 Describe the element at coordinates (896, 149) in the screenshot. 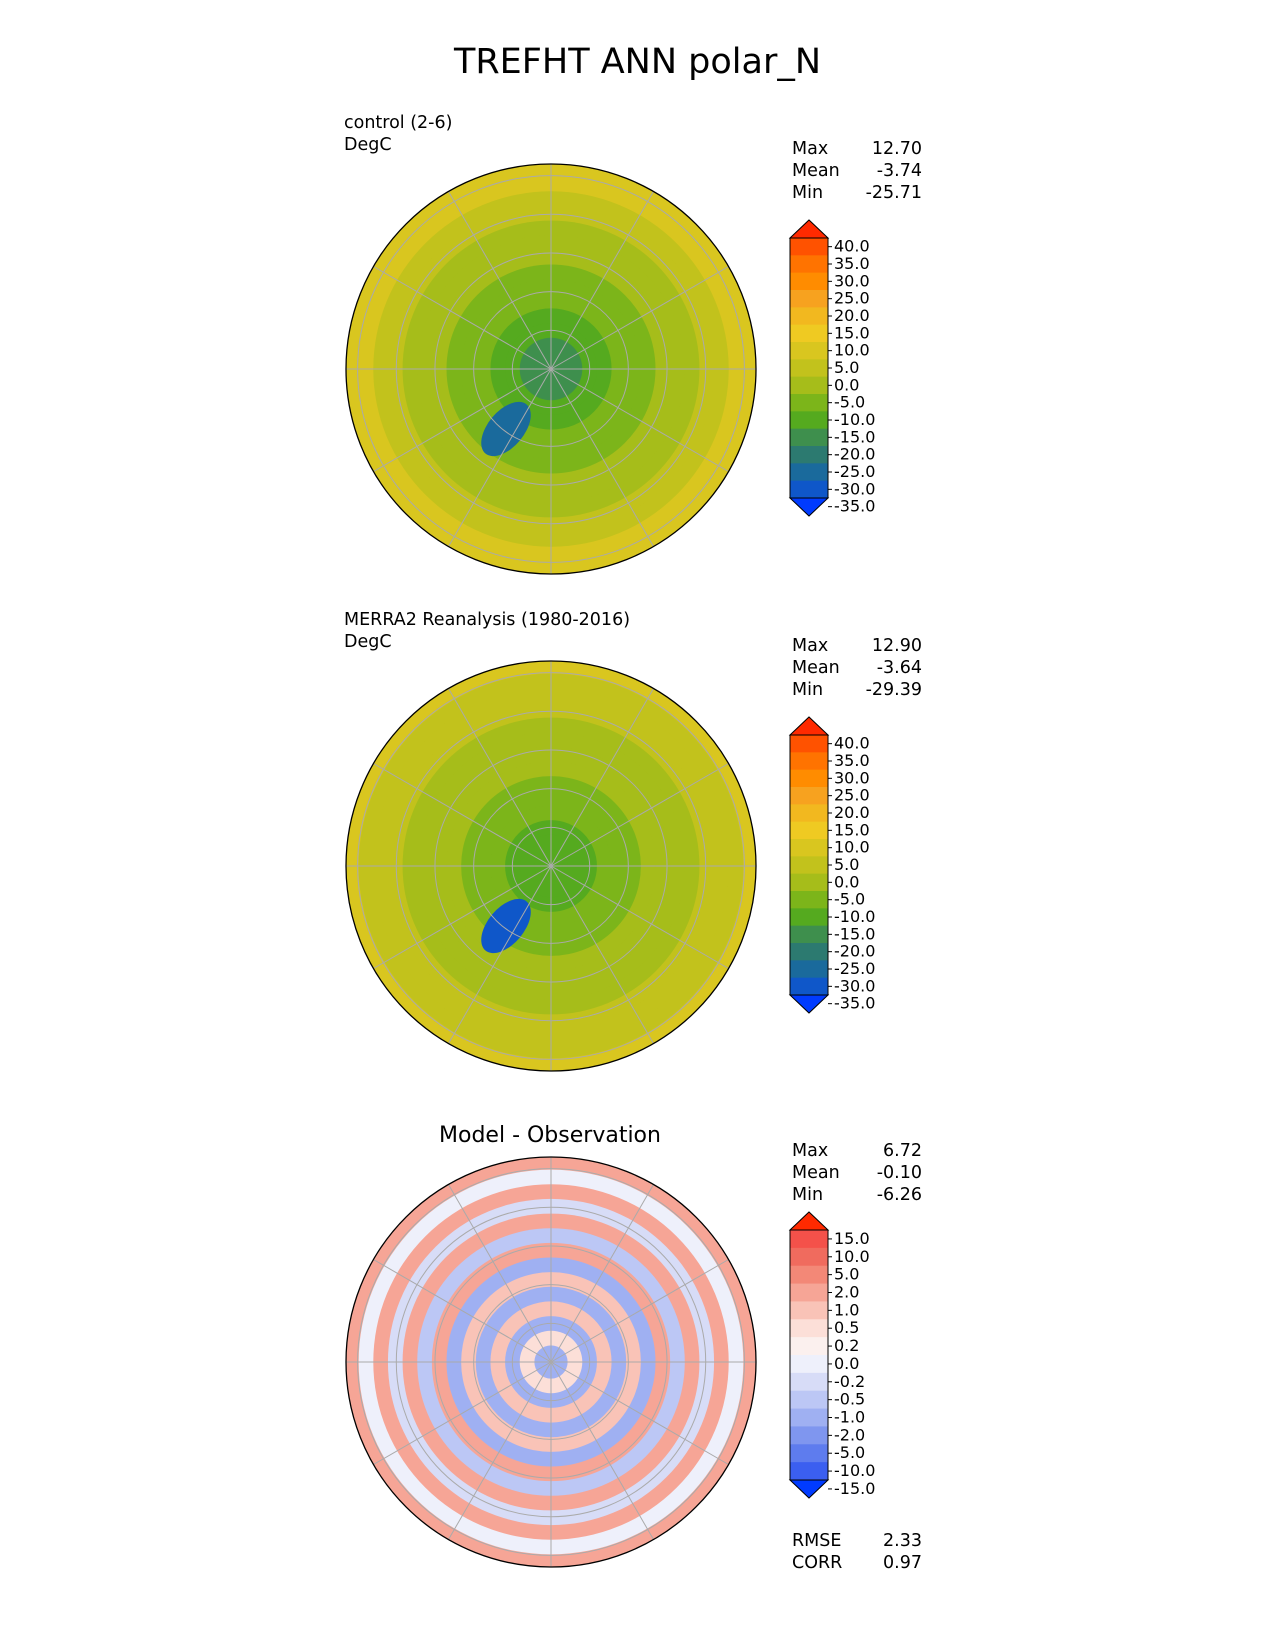

I see `stat-value-max: 12.70` at that location.